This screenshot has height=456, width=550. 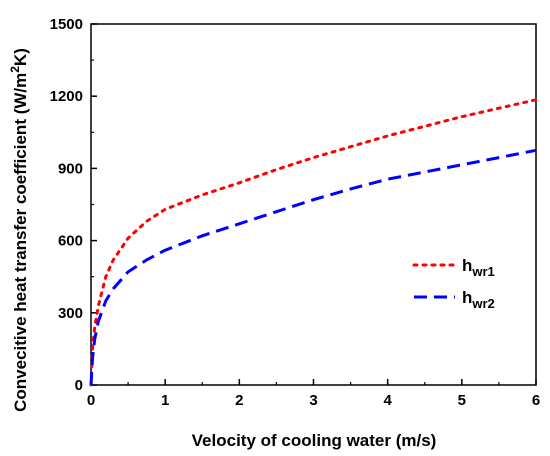 What do you see at coordinates (478, 267) in the screenshot?
I see `legend-label-wr1: hwr1` at bounding box center [478, 267].